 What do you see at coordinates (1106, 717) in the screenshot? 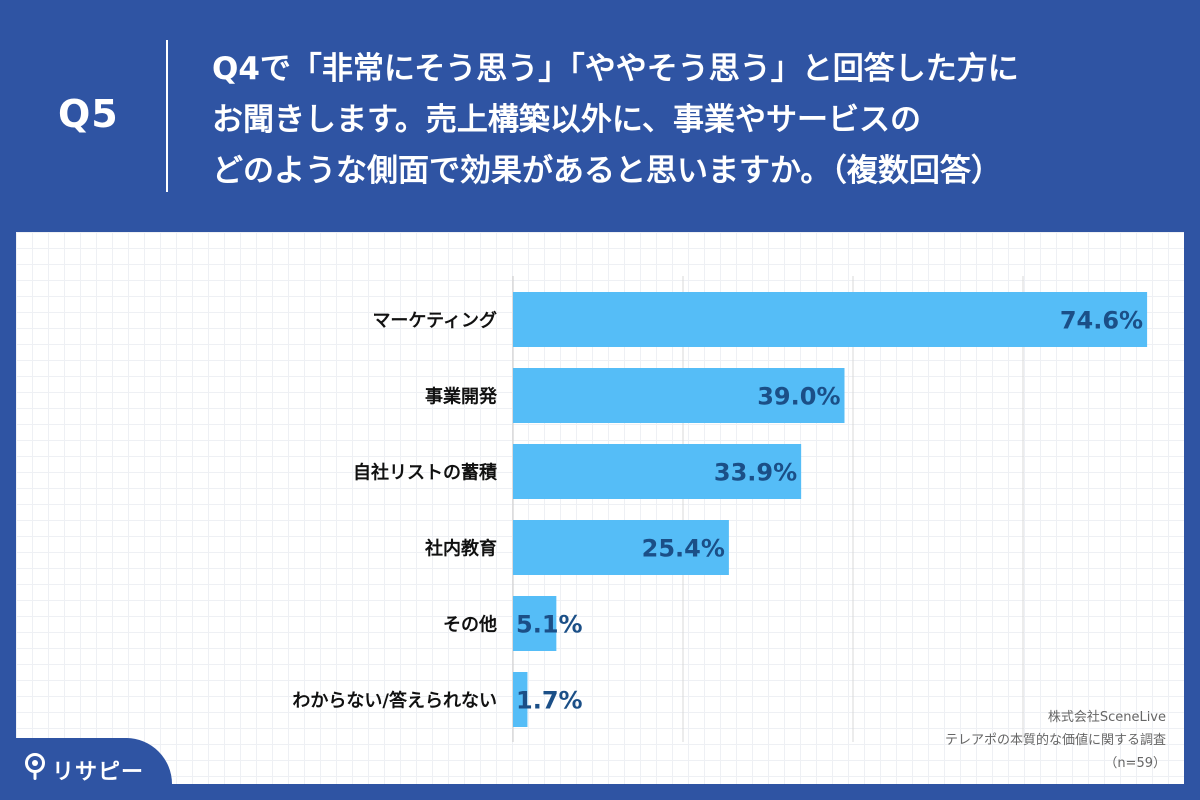
I see `source-company: 株式会社SceneLive` at bounding box center [1106, 717].